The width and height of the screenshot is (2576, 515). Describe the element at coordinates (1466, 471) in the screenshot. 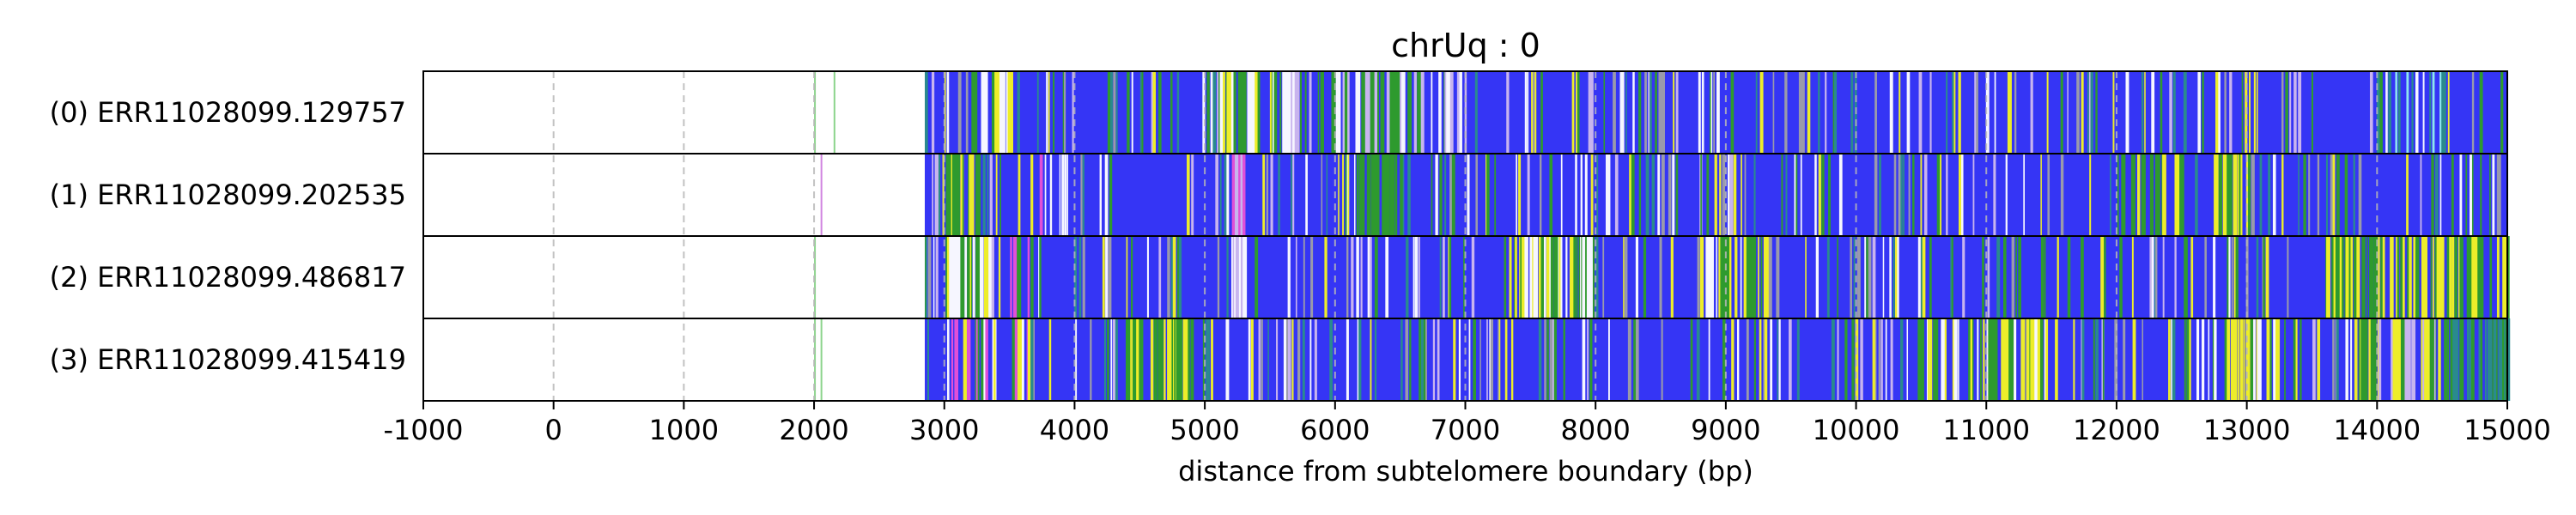

I see `x-axis-title: distance from subtelomere boundary (bp)` at that location.